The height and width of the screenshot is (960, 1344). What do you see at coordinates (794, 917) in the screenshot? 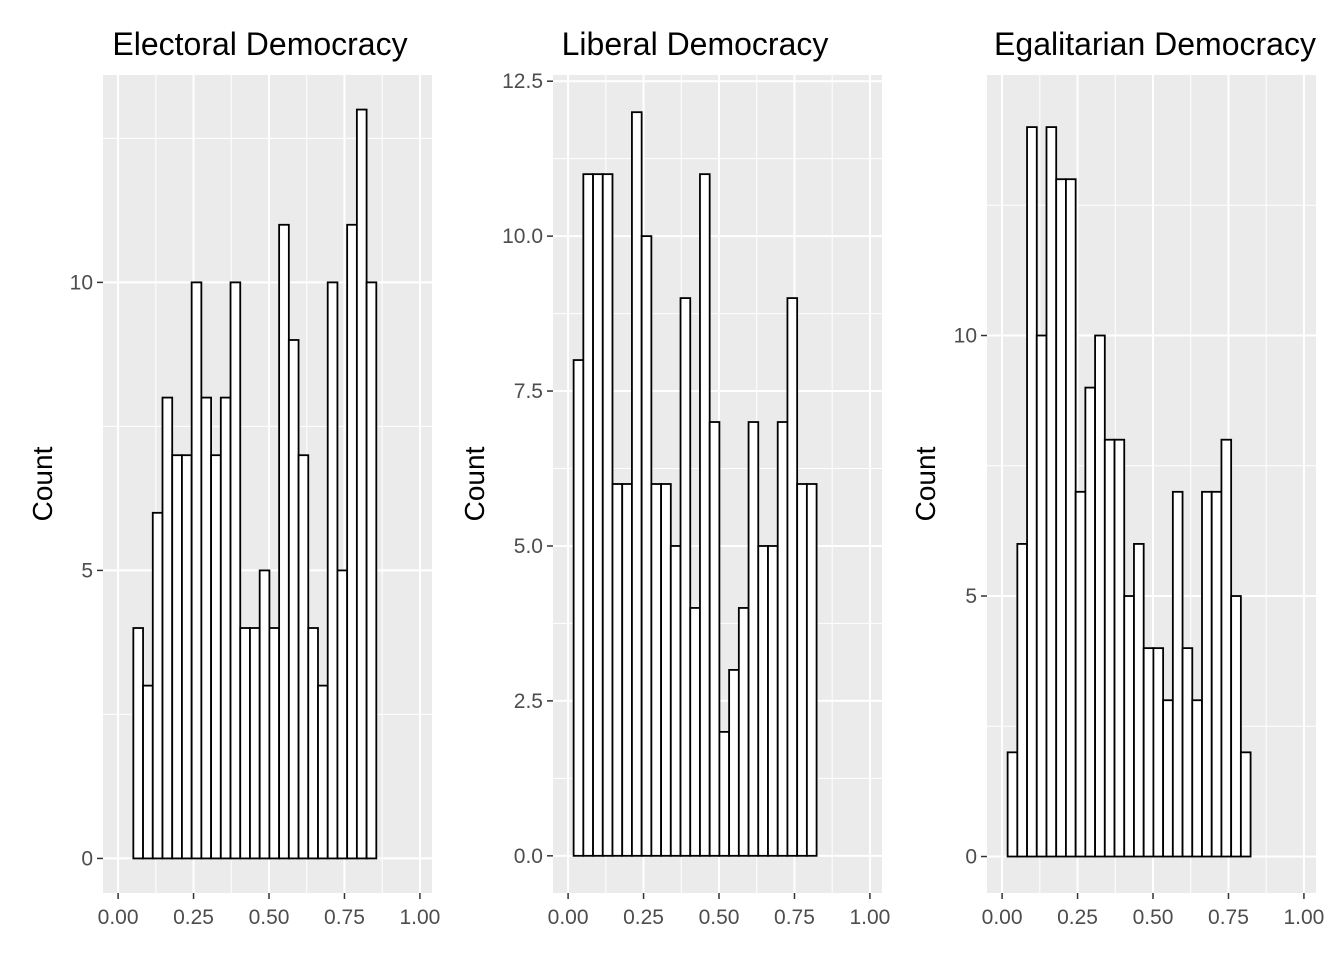
I see `chart-1-x-tick-label: 0.75` at bounding box center [794, 917].